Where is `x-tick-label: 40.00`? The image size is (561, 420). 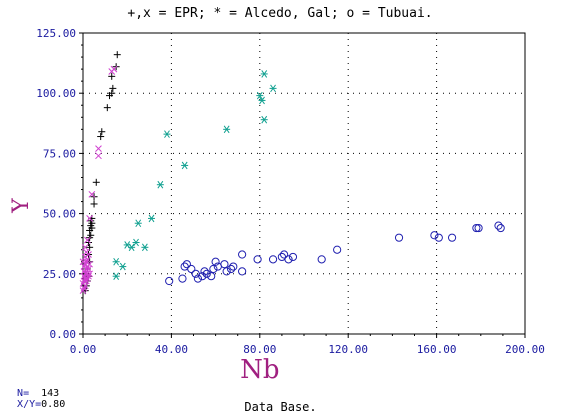 x-tick-label: 40.00 is located at coordinates (171, 349).